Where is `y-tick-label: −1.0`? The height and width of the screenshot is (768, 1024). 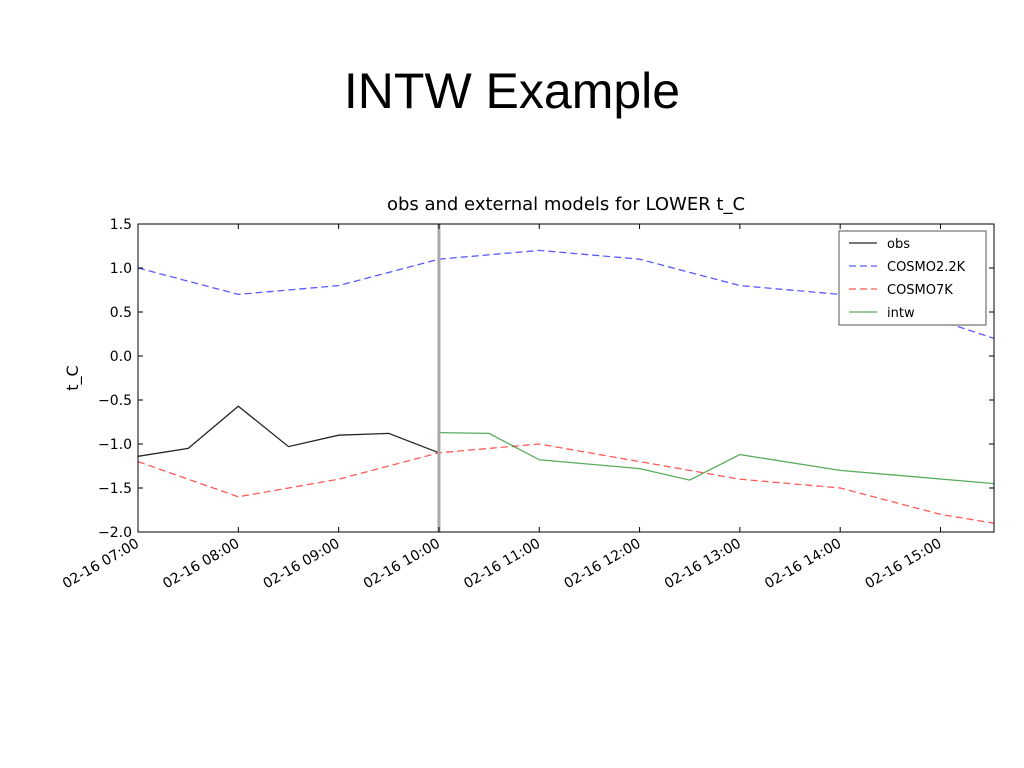 y-tick-label: −1.0 is located at coordinates (115, 445).